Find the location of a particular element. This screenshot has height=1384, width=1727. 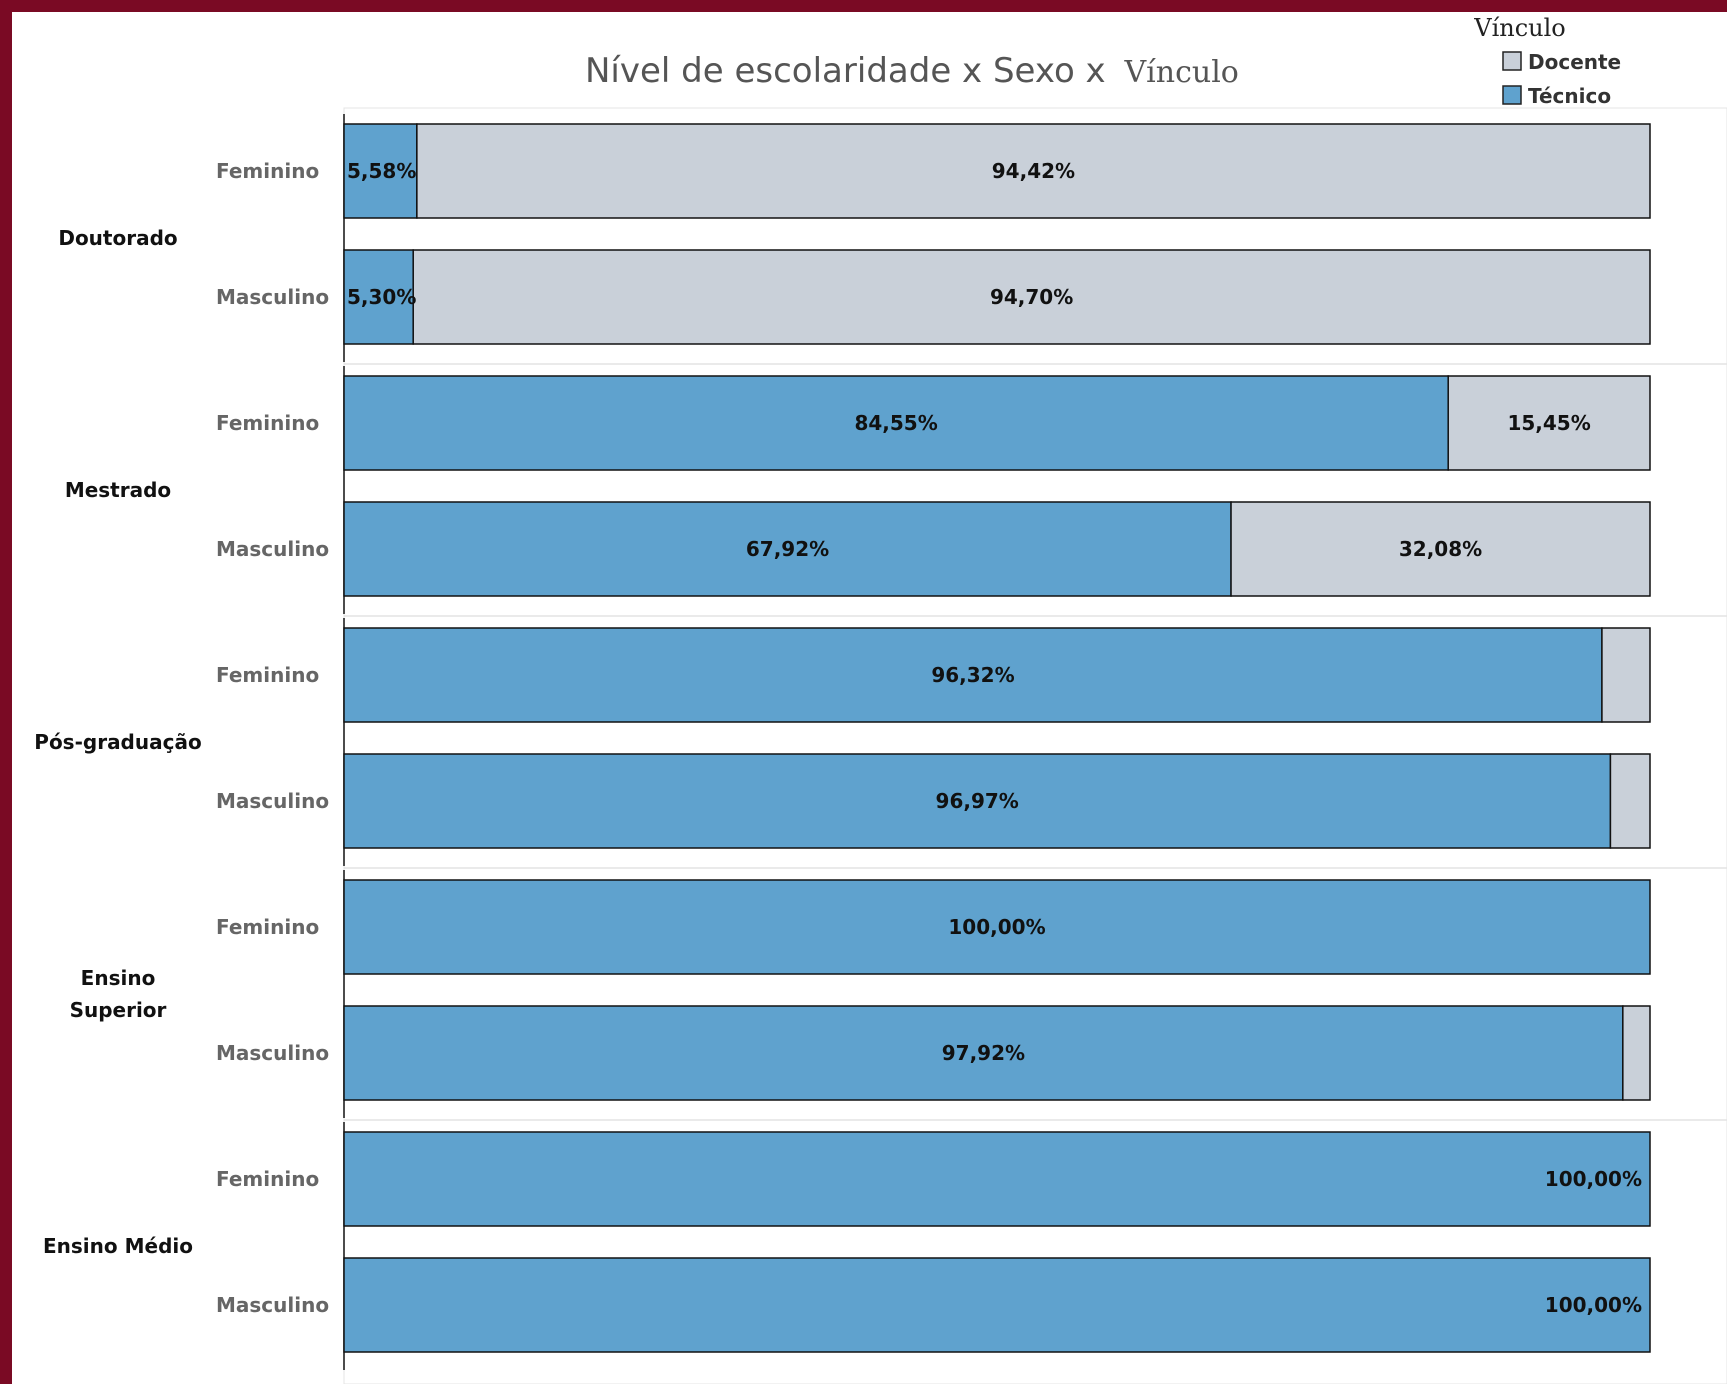

group-label: Pós-graduação is located at coordinates (117, 742).